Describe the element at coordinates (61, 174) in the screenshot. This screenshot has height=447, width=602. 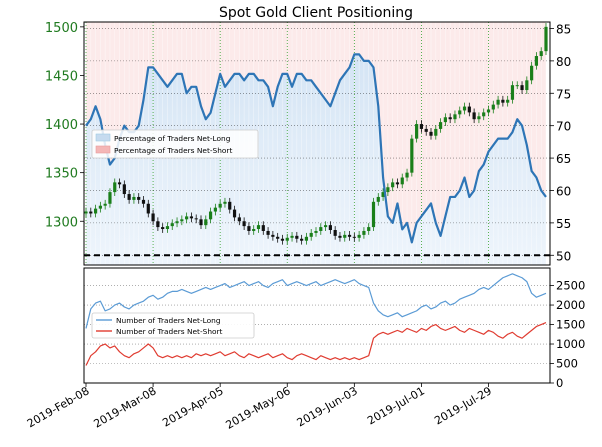
I see `left-axis-tick-label: 1350` at that location.